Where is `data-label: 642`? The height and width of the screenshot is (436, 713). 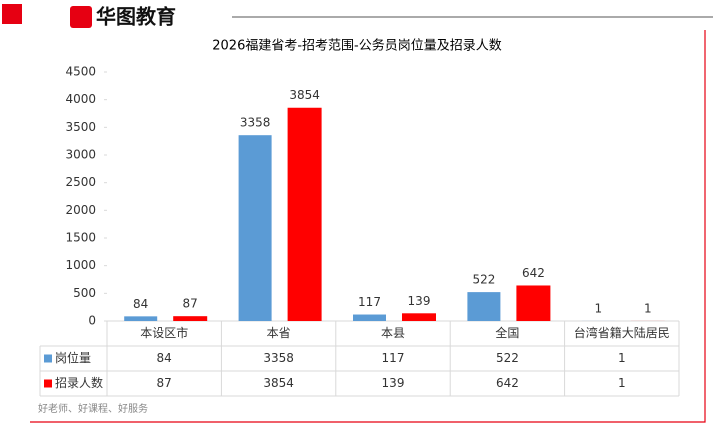
data-label: 642 is located at coordinates (533, 273).